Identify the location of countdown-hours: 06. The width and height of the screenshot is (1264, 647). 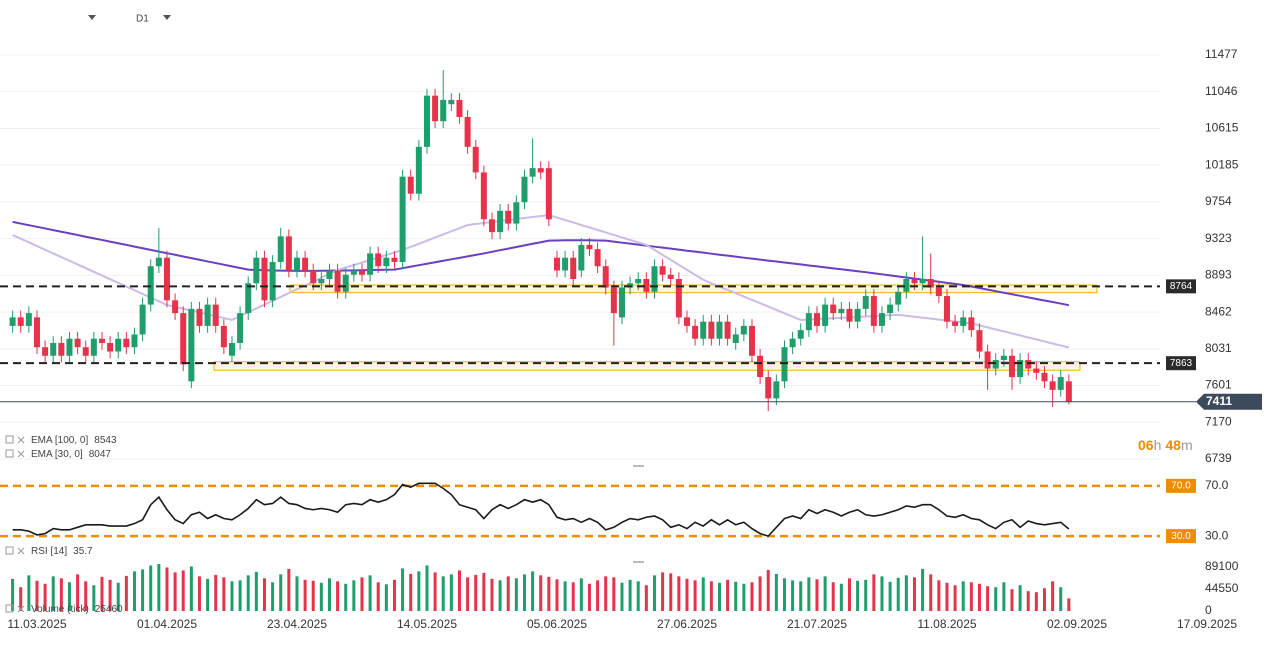
(1146, 445).